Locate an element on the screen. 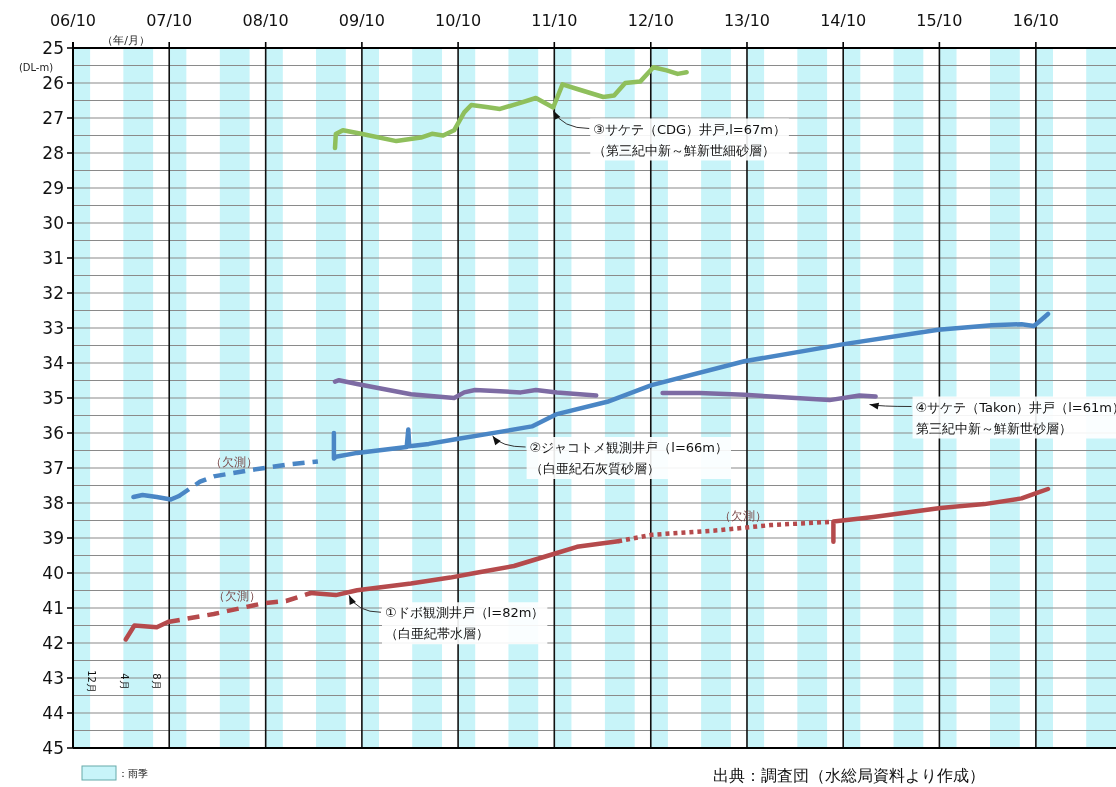 This screenshot has width=1116, height=787. y-tick-label: 28 is located at coordinates (53, 153).